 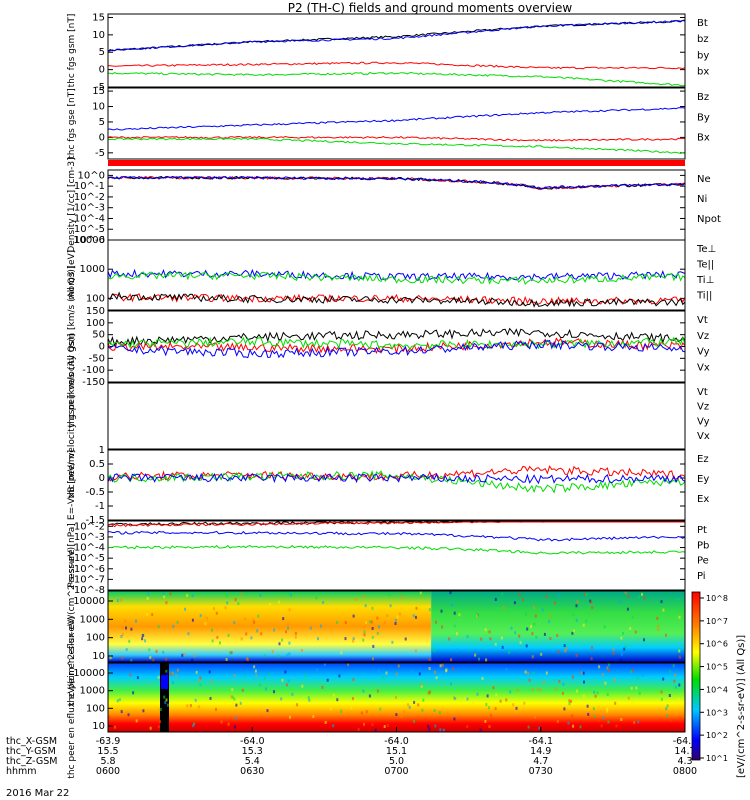 What do you see at coordinates (717, 735) in the screenshot?
I see `colorbar-tick-label: 10^2` at bounding box center [717, 735].